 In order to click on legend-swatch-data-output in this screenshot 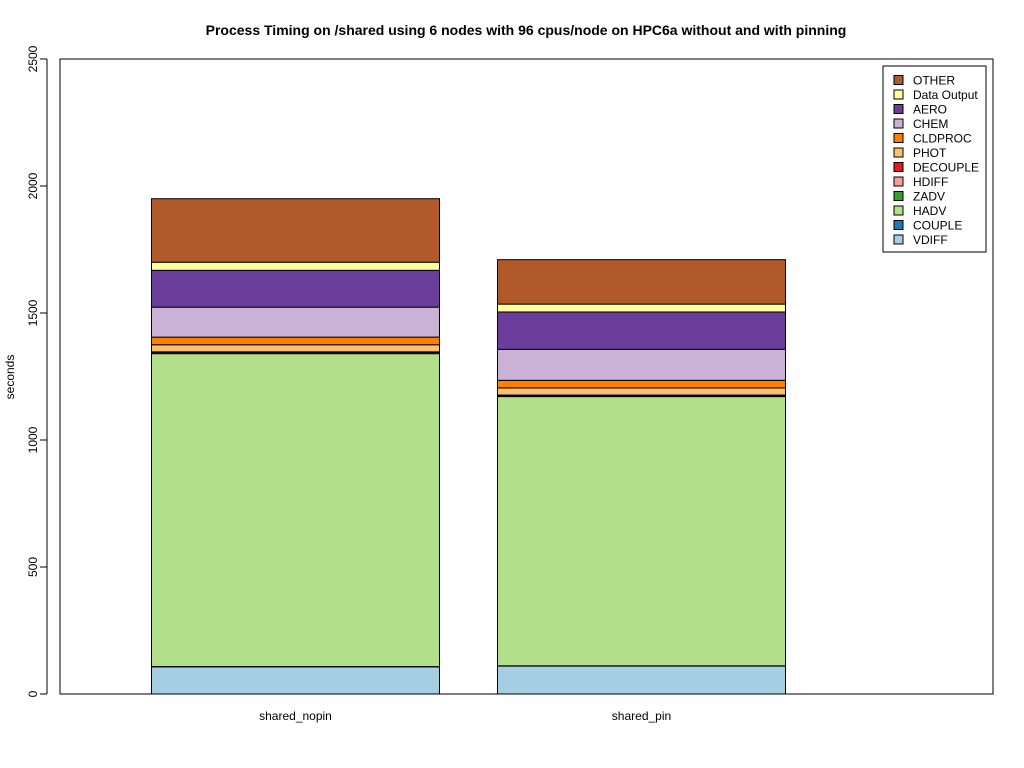, I will do `click(898, 94)`.